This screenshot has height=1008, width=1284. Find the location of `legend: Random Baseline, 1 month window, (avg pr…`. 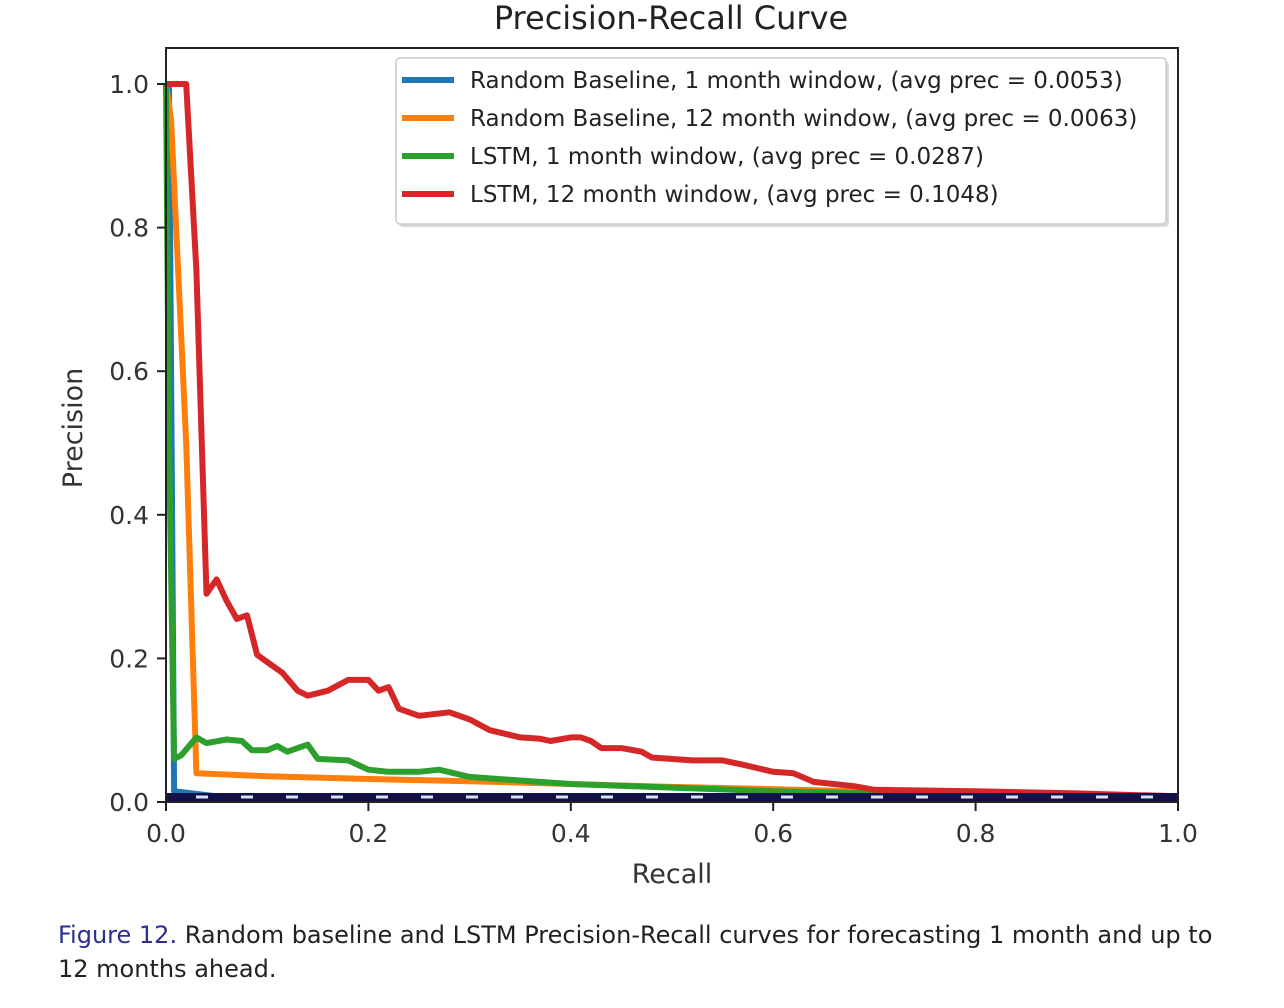

legend: Random Baseline, 1 month window, (avg pr… is located at coordinates (782, 142).